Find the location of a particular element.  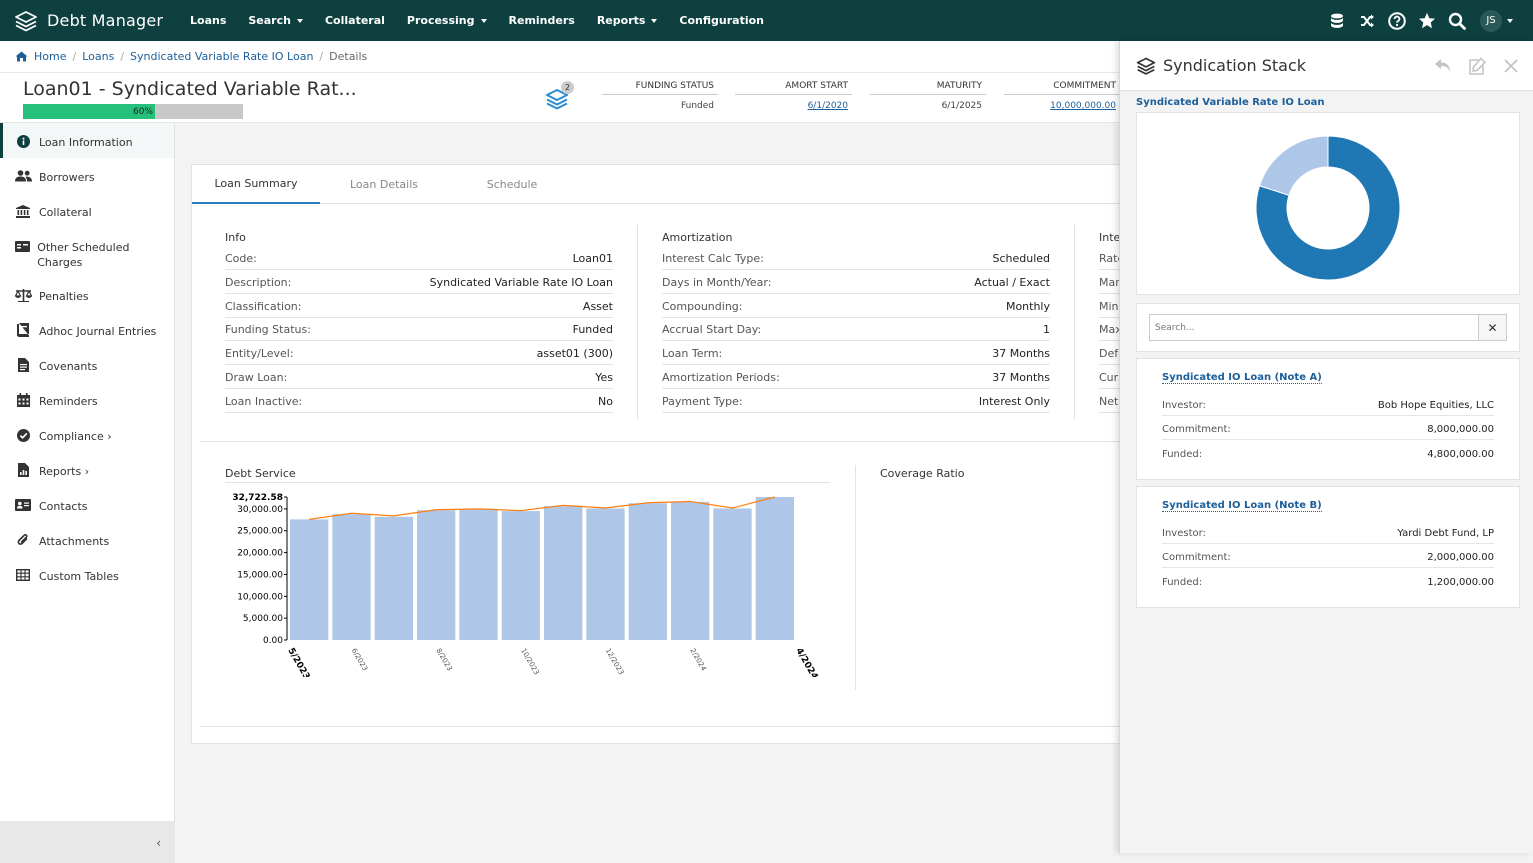

nav-configuration: Configuration is located at coordinates (721, 20).